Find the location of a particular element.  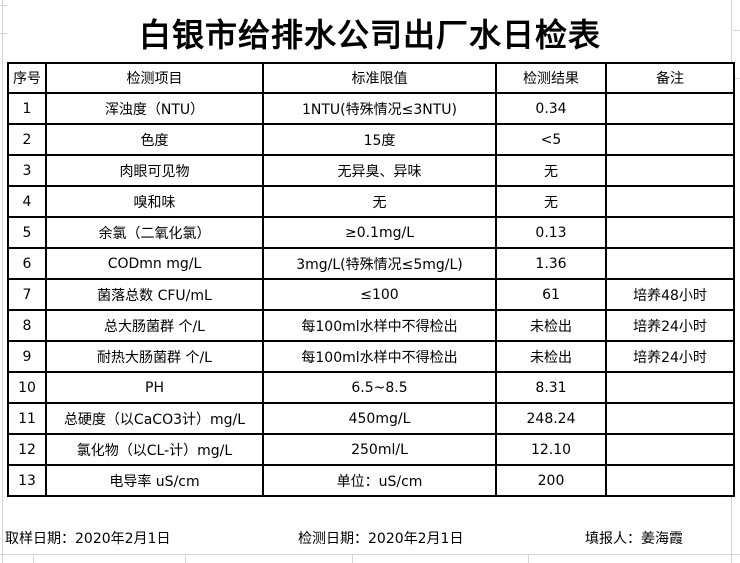

header-item: 检测项目 is located at coordinates (154, 78).